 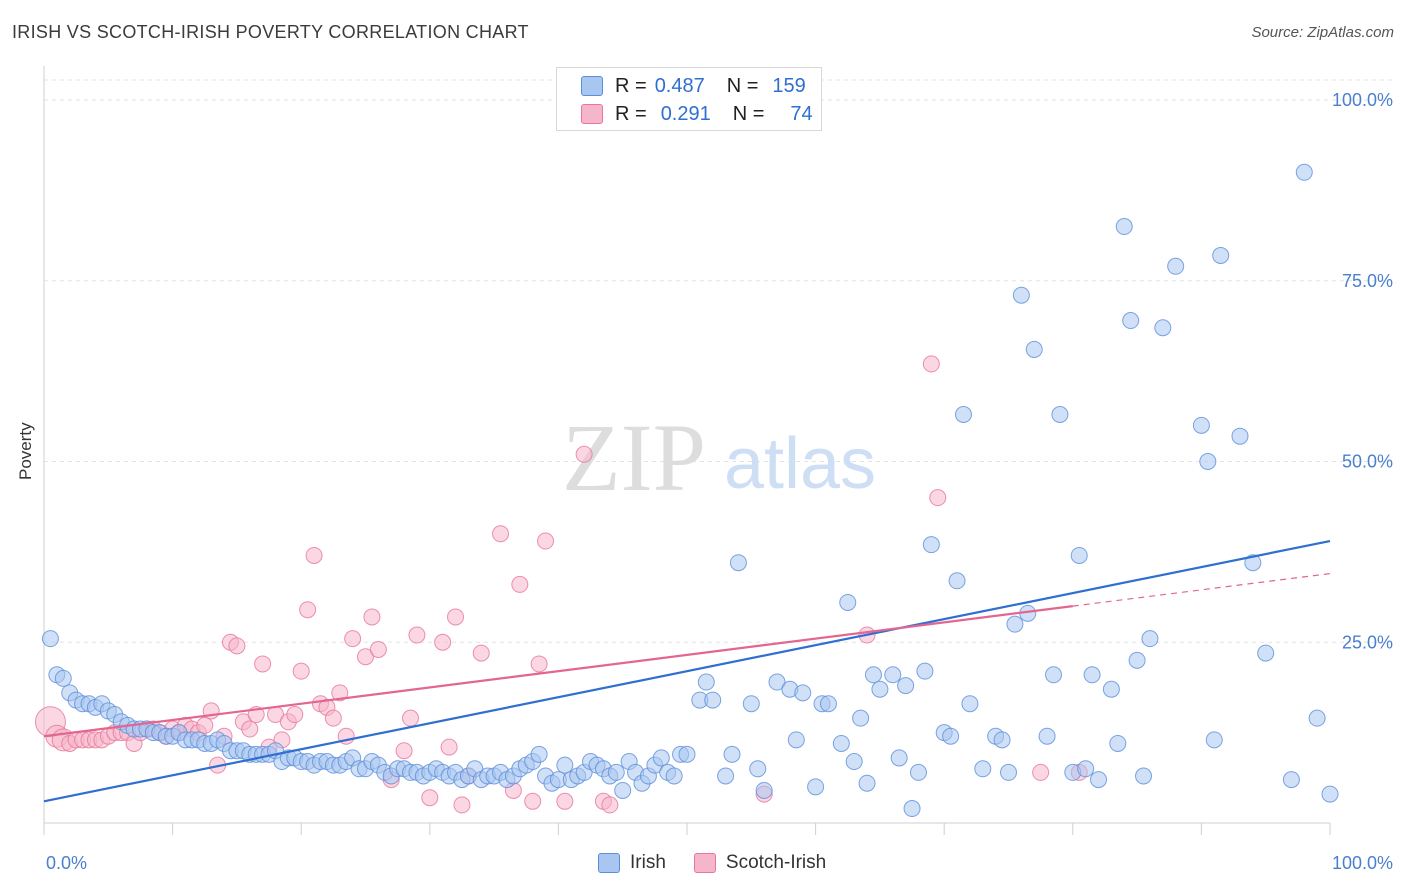 What do you see at coordinates (648, 862) in the screenshot?
I see `legend-label-irish: Irish` at bounding box center [648, 862].